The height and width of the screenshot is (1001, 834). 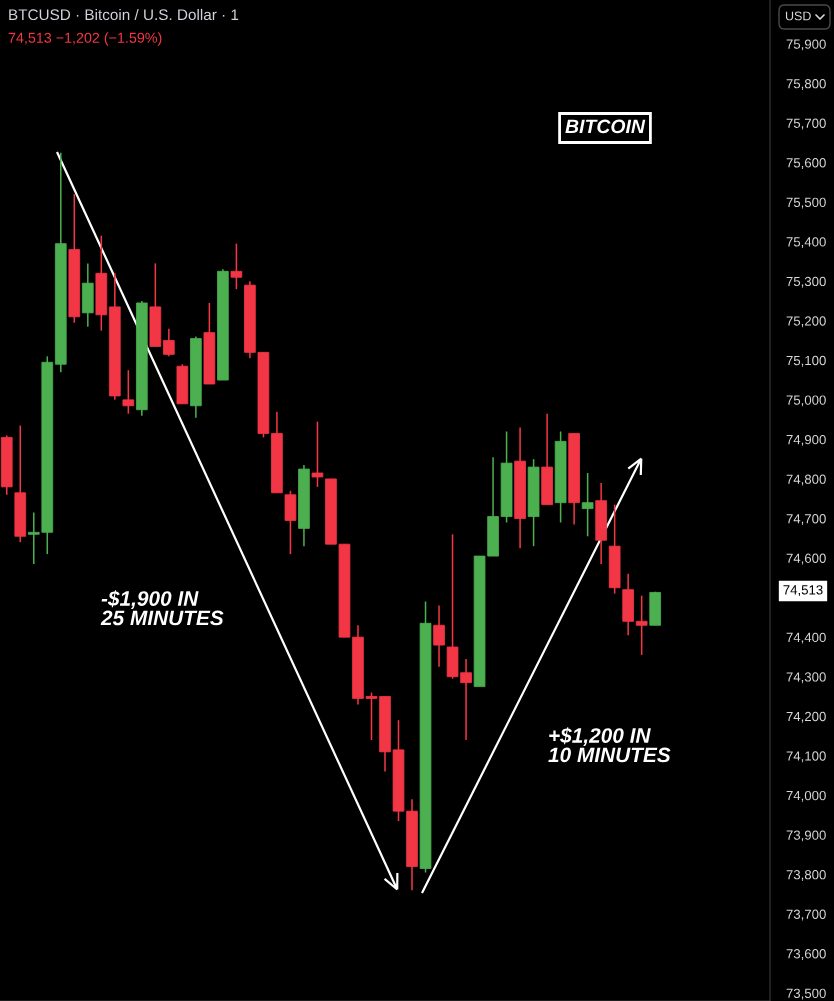 What do you see at coordinates (806, 717) in the screenshot?
I see `y-tick-label: 74,200` at bounding box center [806, 717].